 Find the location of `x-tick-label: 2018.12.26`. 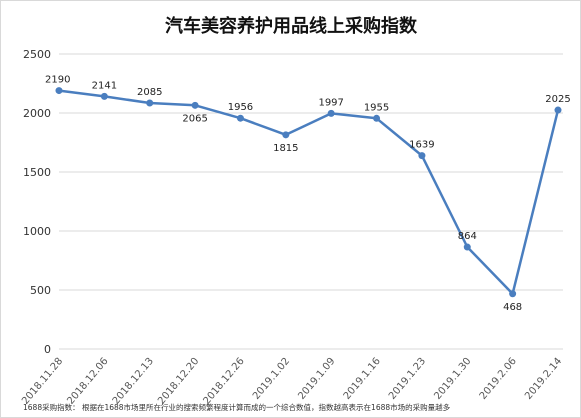

x-tick-label: 2018.12.26 is located at coordinates (224, 381).